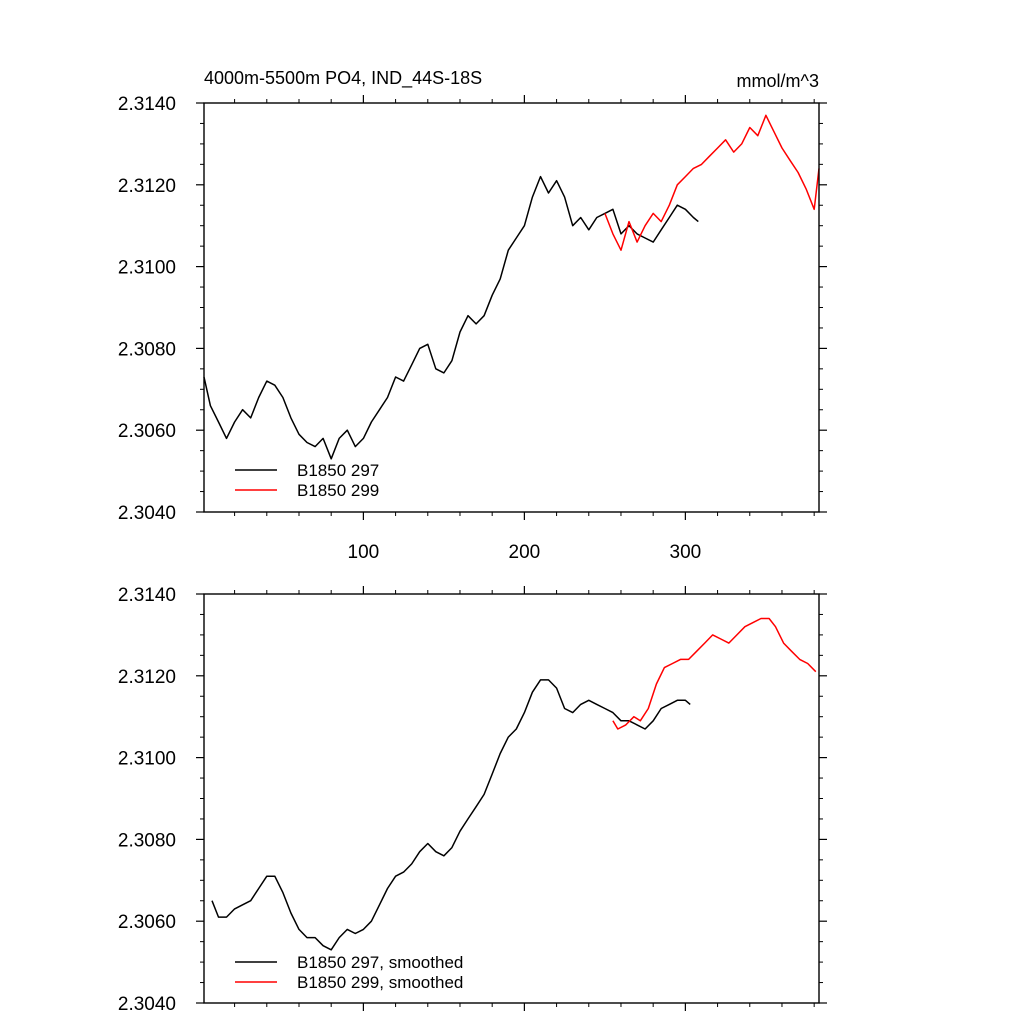 The height and width of the screenshot is (1024, 1024). Describe the element at coordinates (338, 470) in the screenshot. I see `legend-label: B1850 297` at that location.